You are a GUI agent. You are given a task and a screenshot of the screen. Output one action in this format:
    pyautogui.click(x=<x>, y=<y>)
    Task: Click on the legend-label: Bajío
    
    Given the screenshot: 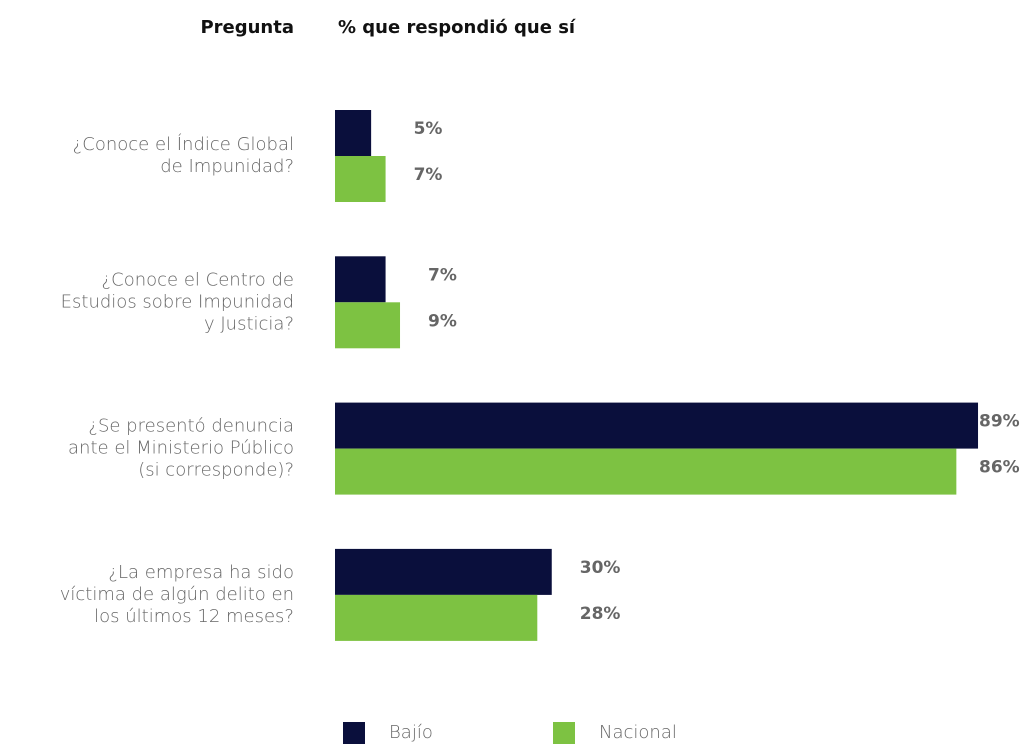 What is the action you would take?
    pyautogui.click(x=411, y=732)
    